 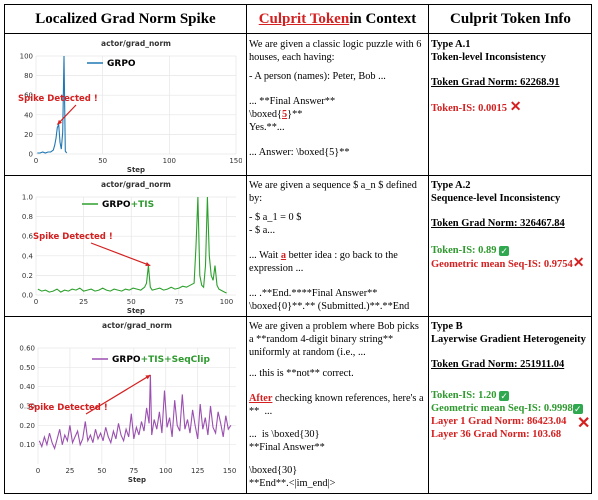 What do you see at coordinates (27, 349) in the screenshot?
I see `y-tick-label: 0.60` at bounding box center [27, 349].